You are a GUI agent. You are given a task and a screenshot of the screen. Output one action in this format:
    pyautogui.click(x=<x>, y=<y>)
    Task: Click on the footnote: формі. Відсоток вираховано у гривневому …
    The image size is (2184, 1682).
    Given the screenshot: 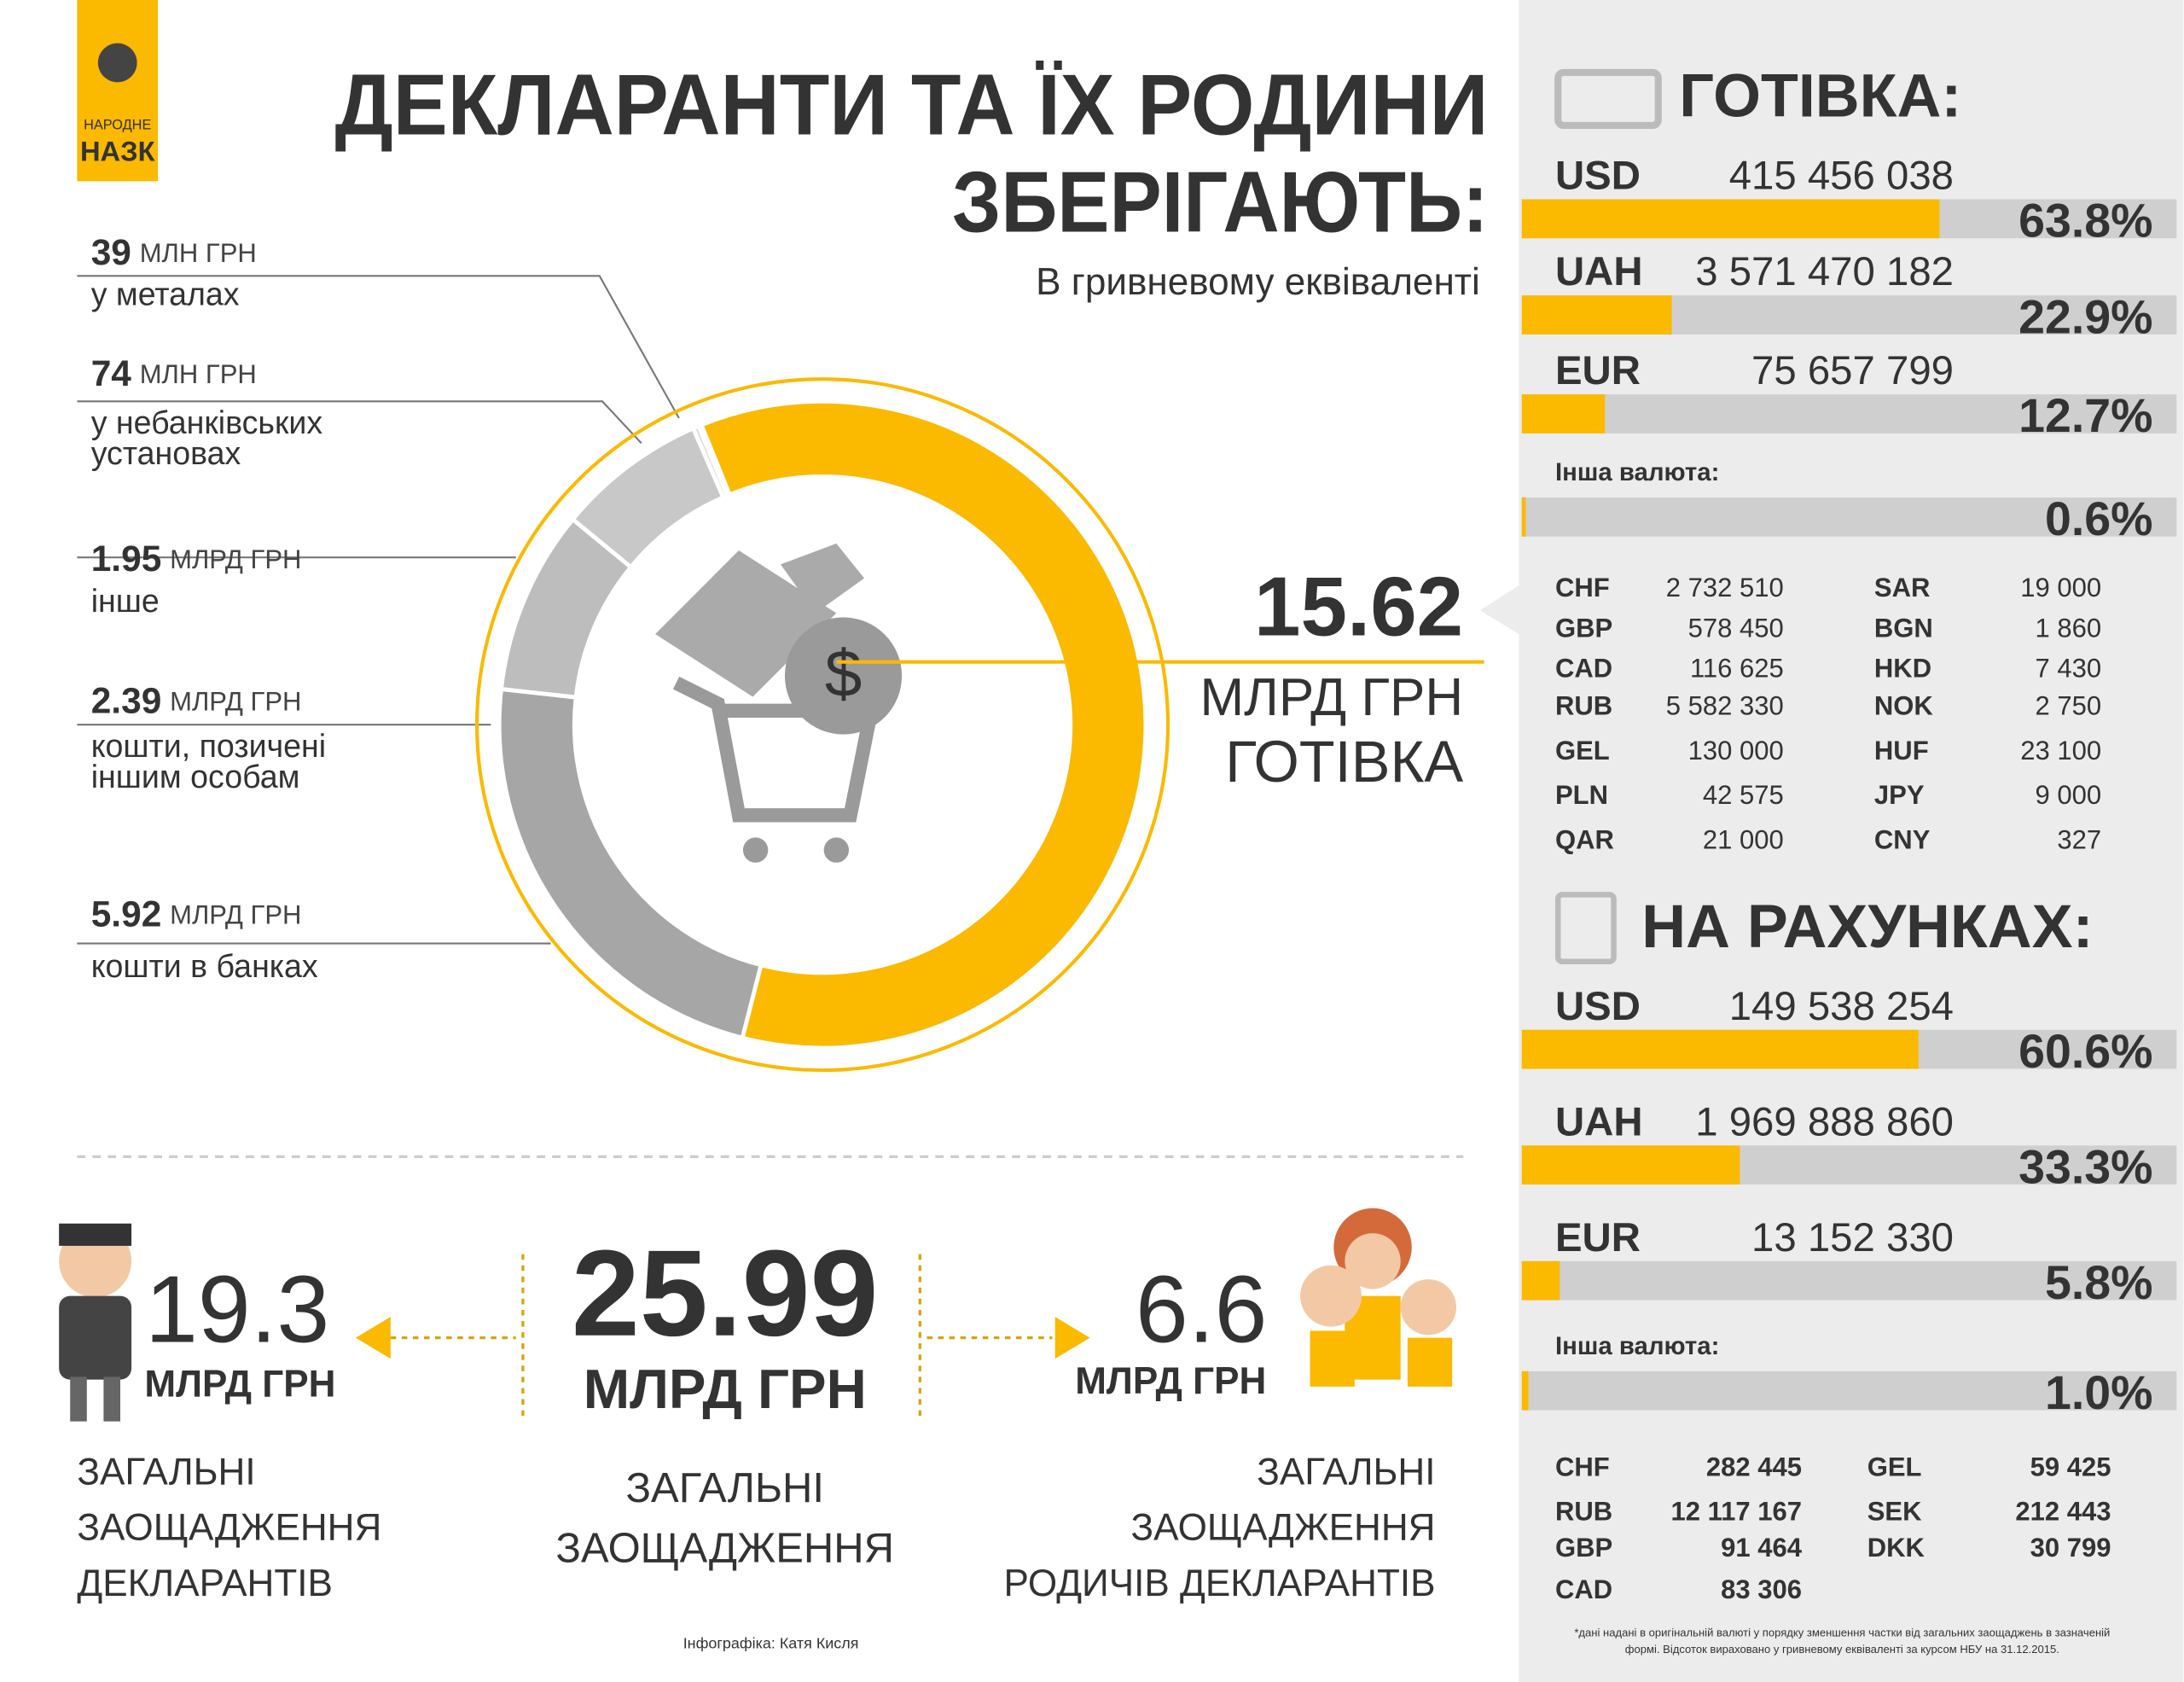 What is the action you would take?
    pyautogui.click(x=1842, y=1649)
    